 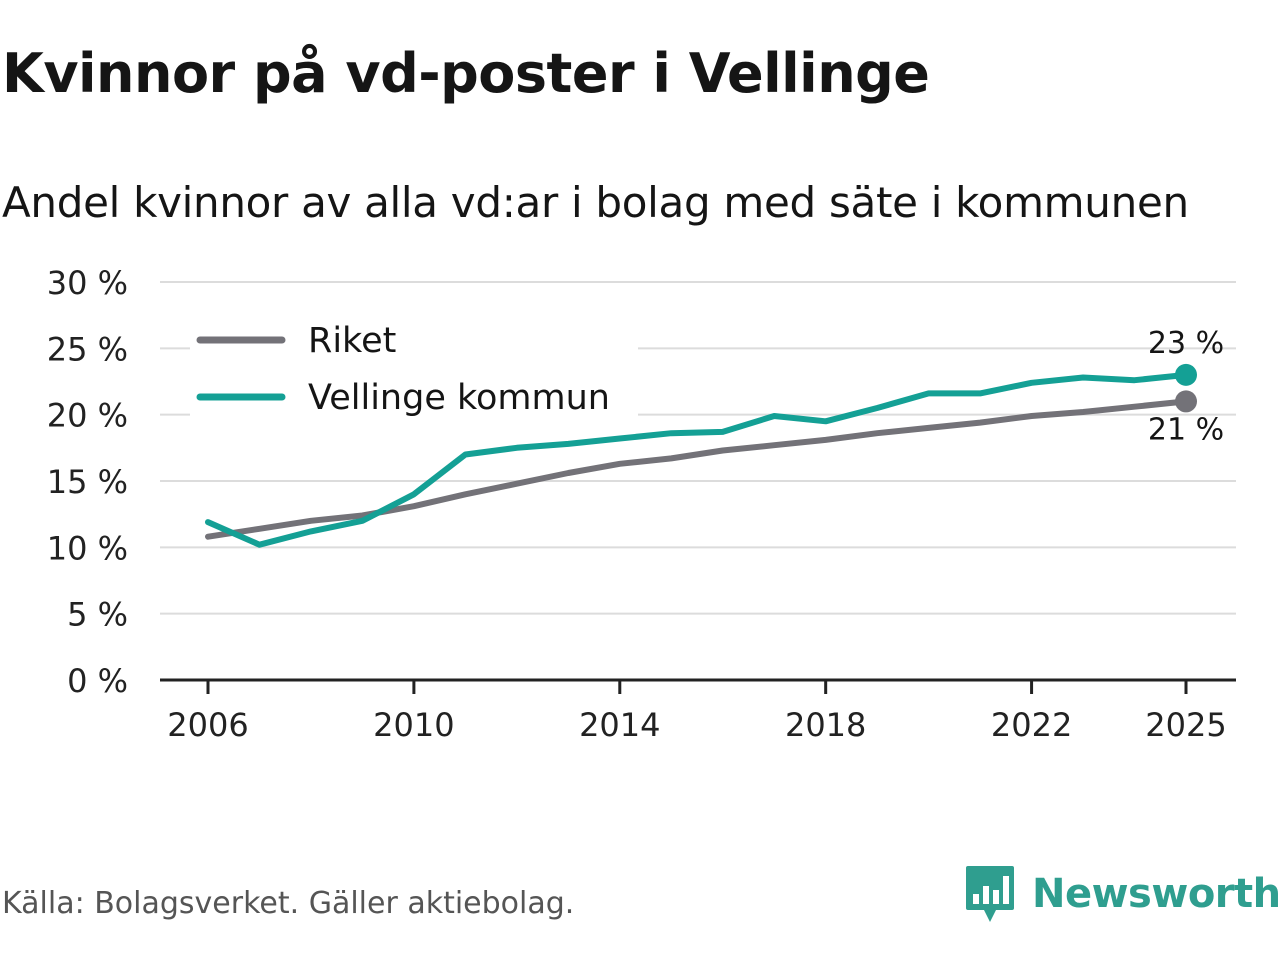 What do you see at coordinates (87, 283) in the screenshot?
I see `y-tick-label-30: 30 %` at bounding box center [87, 283].